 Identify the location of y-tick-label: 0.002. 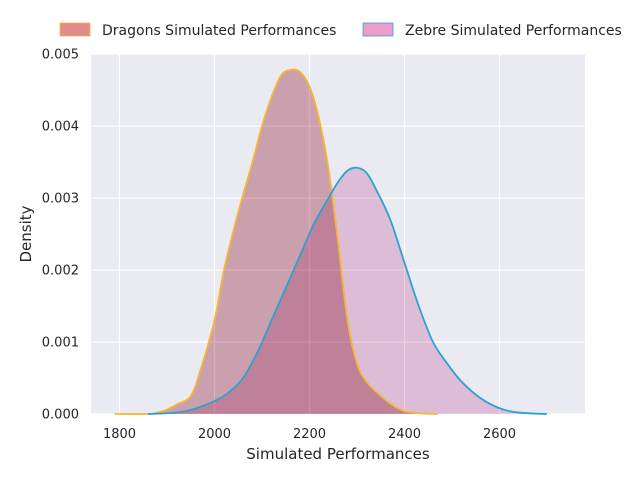
(60, 271).